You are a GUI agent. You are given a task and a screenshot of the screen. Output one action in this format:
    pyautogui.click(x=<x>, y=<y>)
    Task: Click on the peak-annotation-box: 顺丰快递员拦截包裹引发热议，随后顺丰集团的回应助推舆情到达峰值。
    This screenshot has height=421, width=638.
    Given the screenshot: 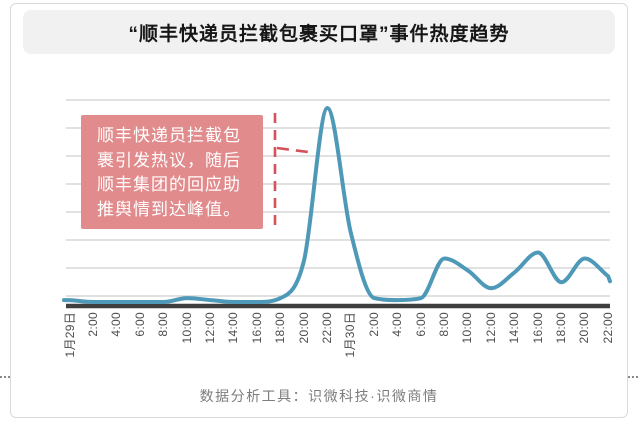 What is the action you would take?
    pyautogui.click(x=172, y=172)
    